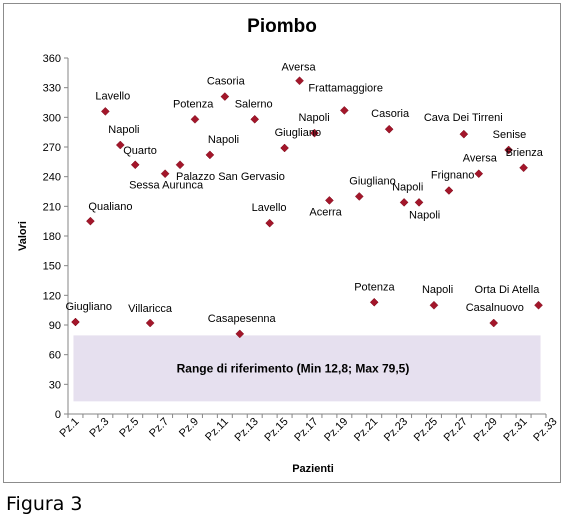 The image size is (566, 520). Describe the element at coordinates (189, 428) in the screenshot. I see `x-tick-label: Pz.9` at that location.